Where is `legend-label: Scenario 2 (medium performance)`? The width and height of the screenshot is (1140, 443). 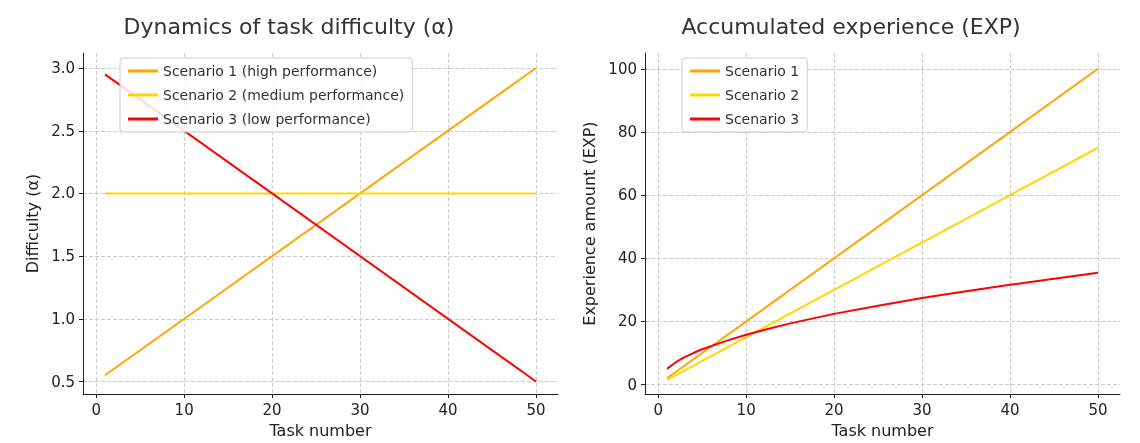
legend-label: Scenario 2 (medium performance) is located at coordinates (284, 95).